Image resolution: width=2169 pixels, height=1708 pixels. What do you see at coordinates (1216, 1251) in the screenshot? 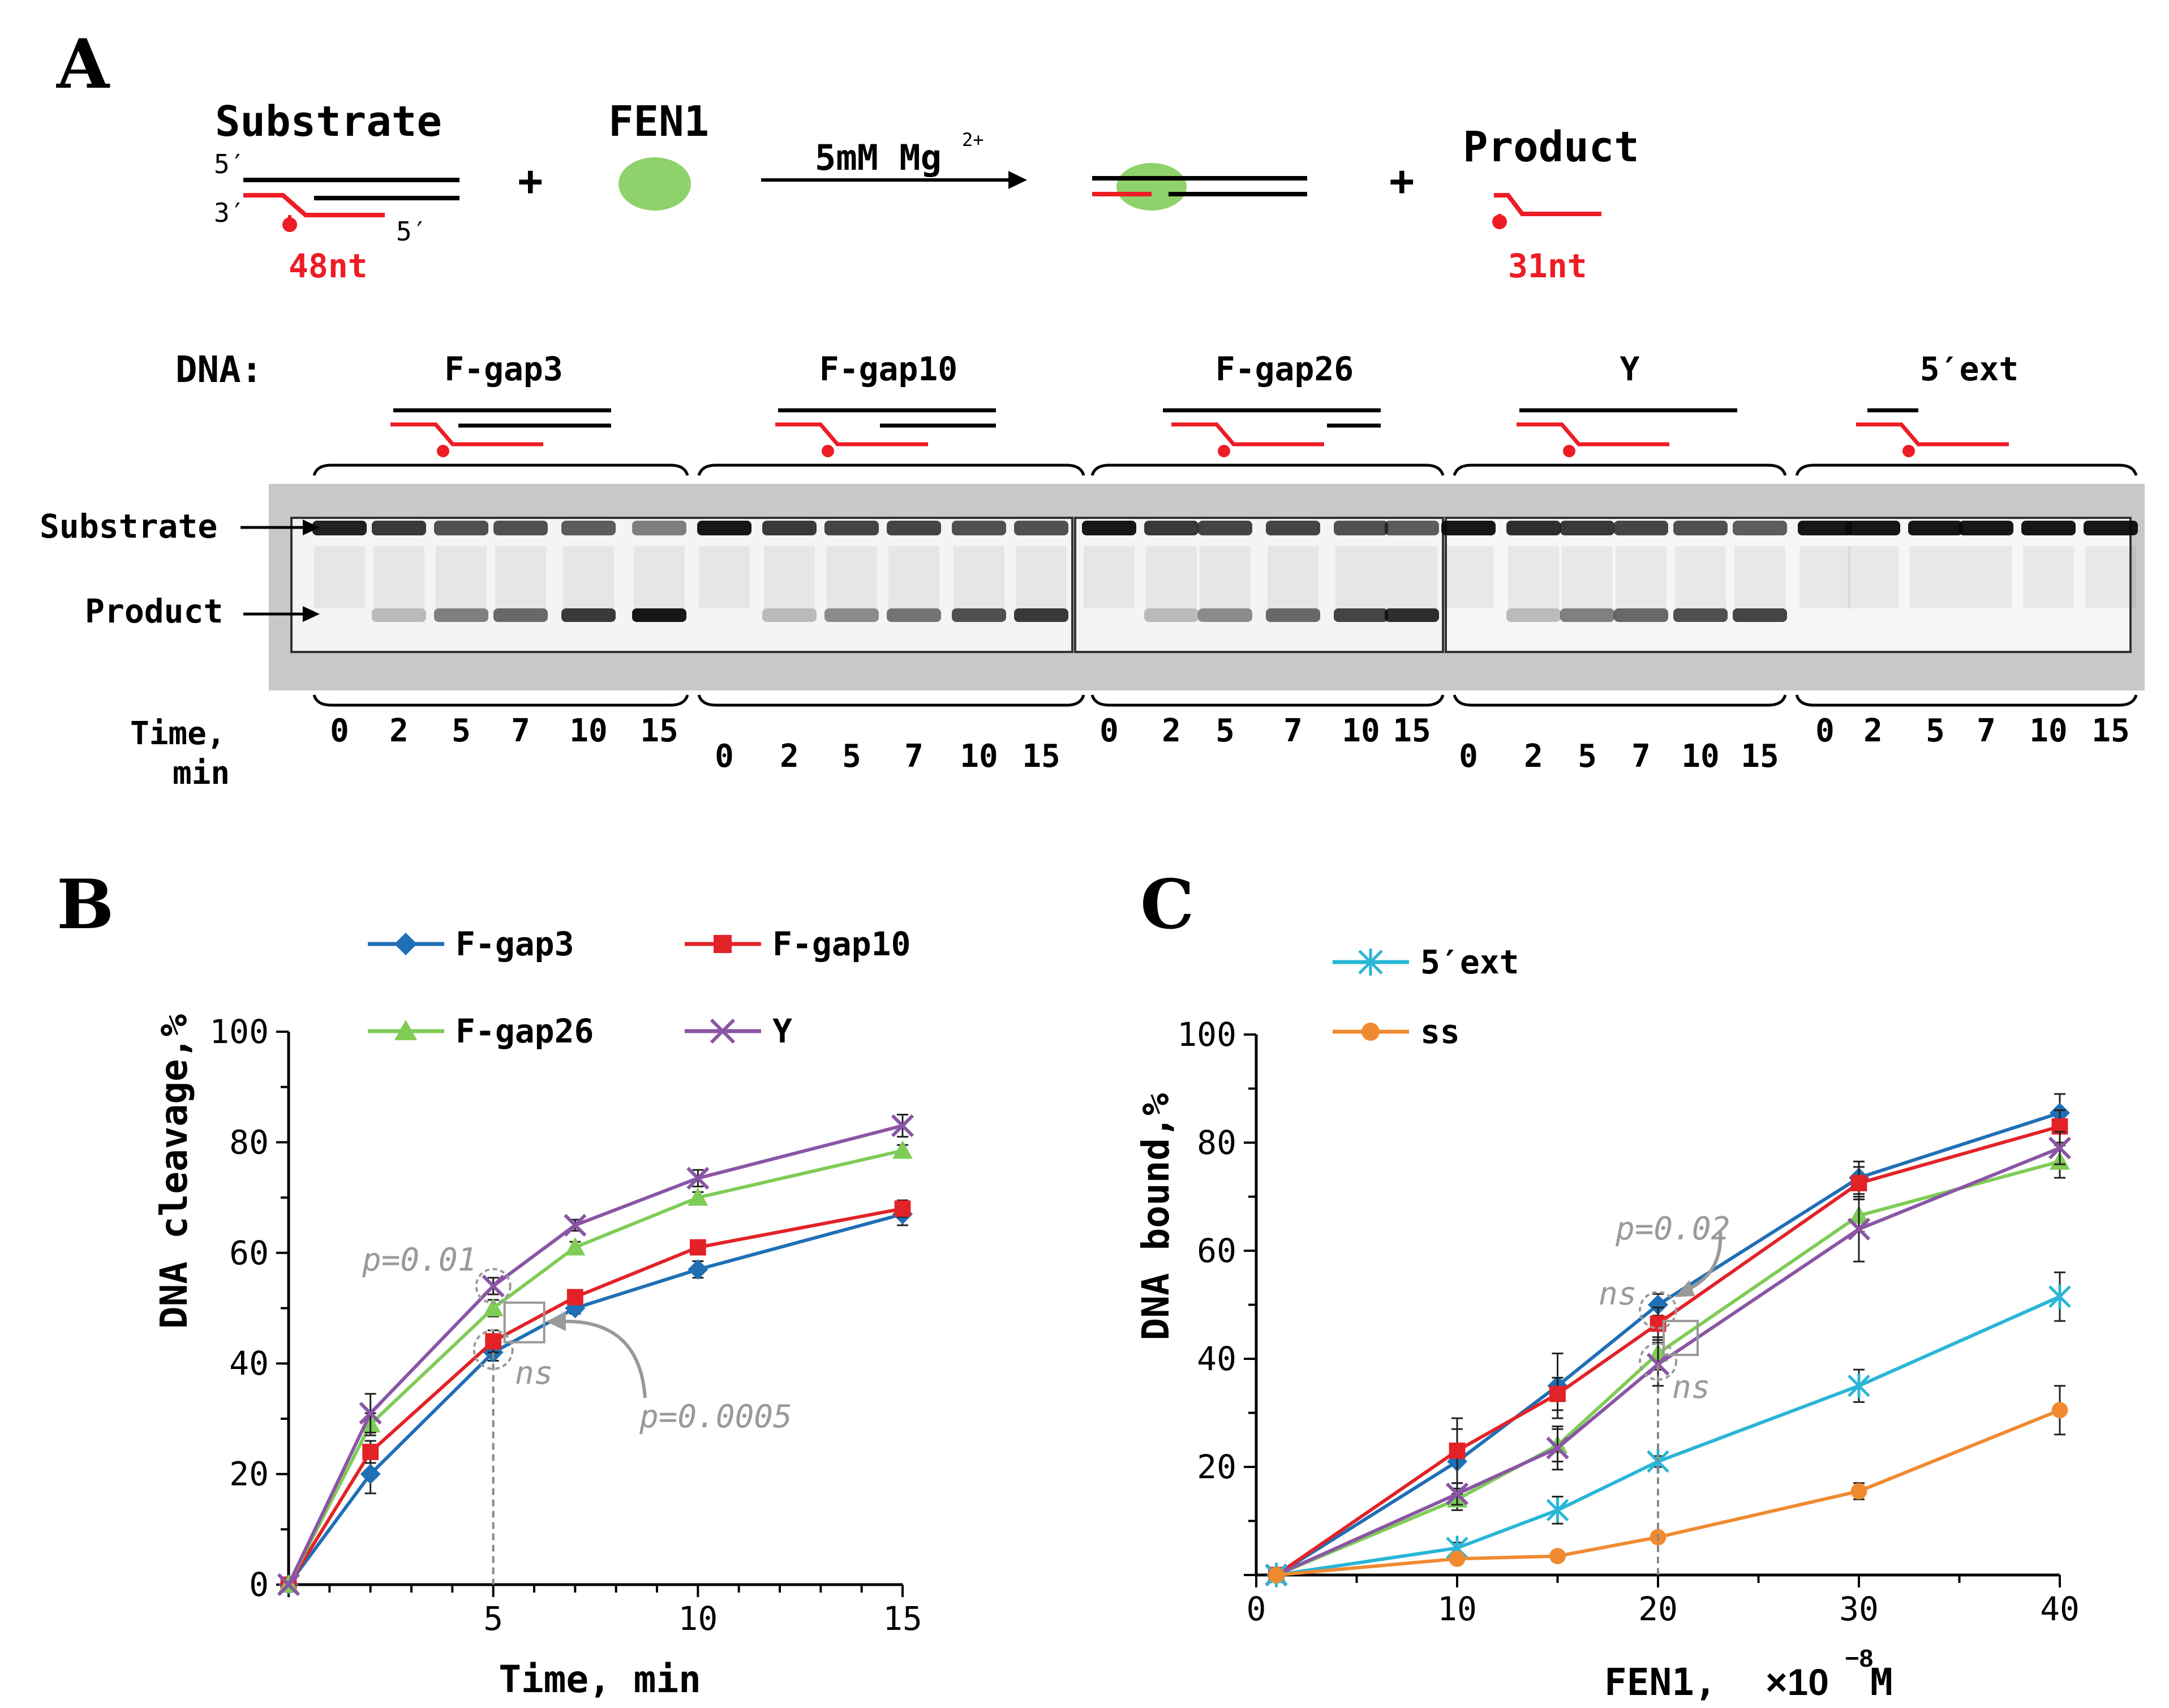
I see `y-tick-label: 60` at bounding box center [1216, 1251].